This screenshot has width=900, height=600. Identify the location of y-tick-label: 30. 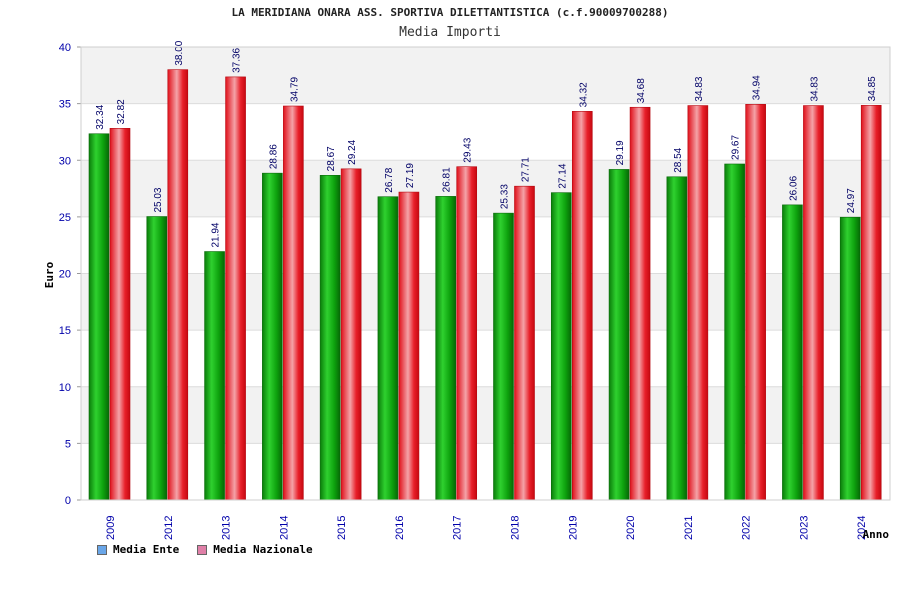
(65, 161).